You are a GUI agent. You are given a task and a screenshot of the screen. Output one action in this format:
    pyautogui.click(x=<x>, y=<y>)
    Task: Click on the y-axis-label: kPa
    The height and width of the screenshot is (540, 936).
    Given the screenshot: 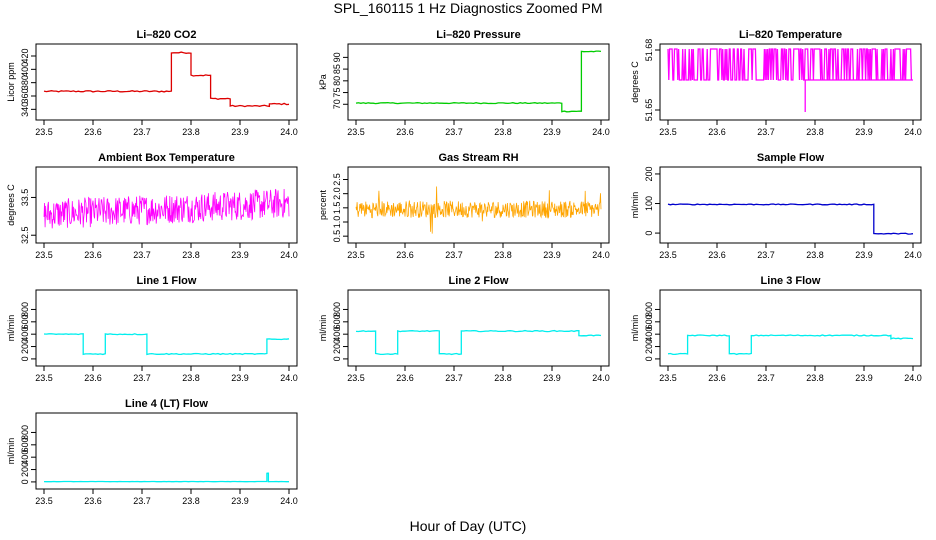 What is the action you would take?
    pyautogui.click(x=323, y=82)
    